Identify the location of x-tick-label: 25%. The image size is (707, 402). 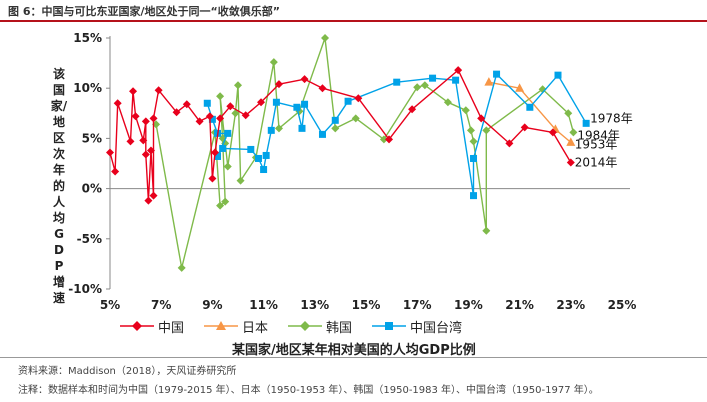
(622, 305).